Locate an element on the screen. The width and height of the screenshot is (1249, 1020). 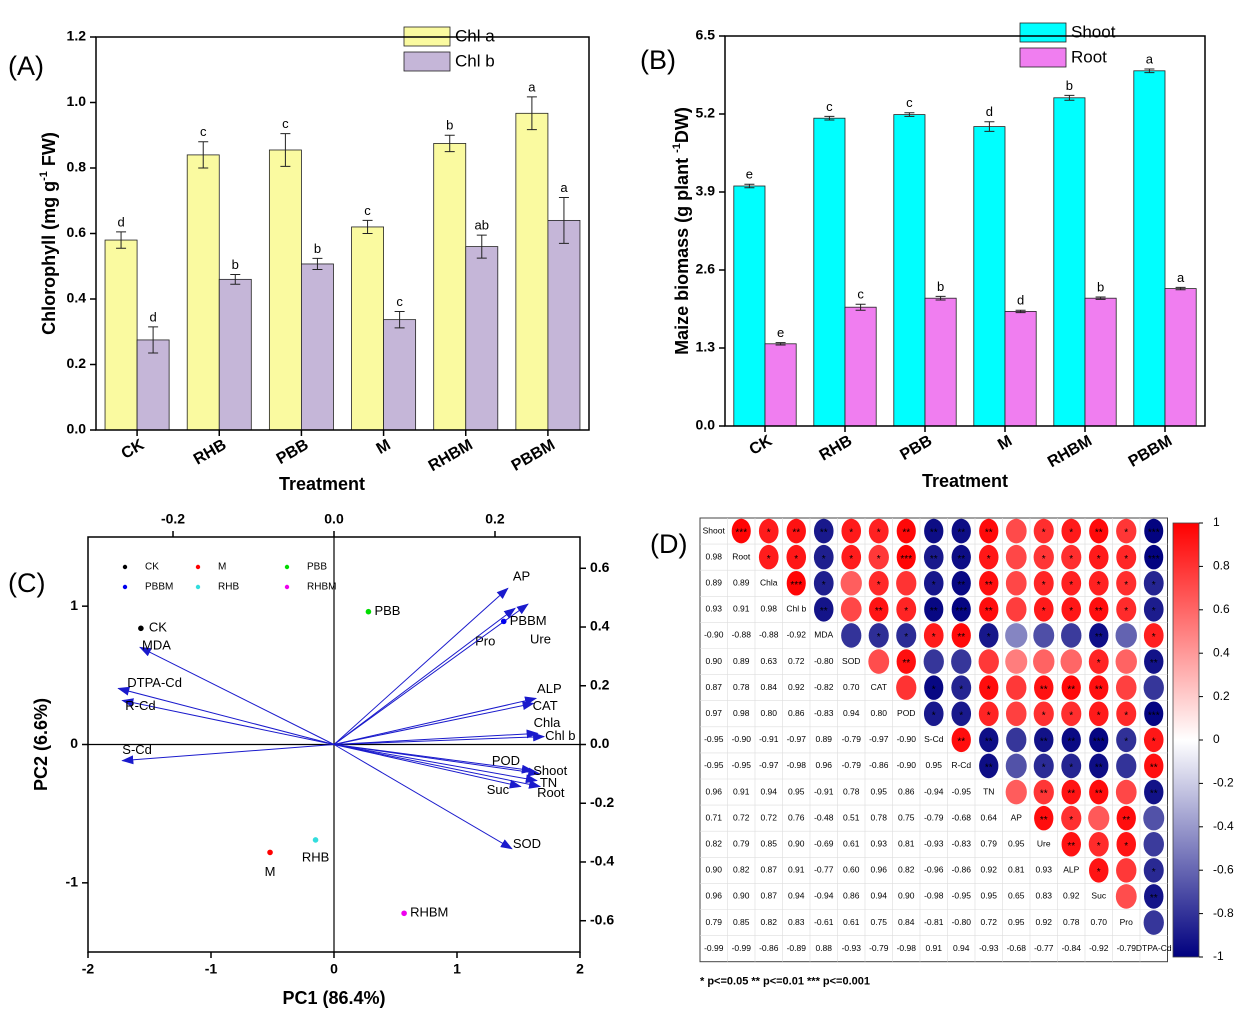
correlation-value: 0.70 is located at coordinates (851, 687).